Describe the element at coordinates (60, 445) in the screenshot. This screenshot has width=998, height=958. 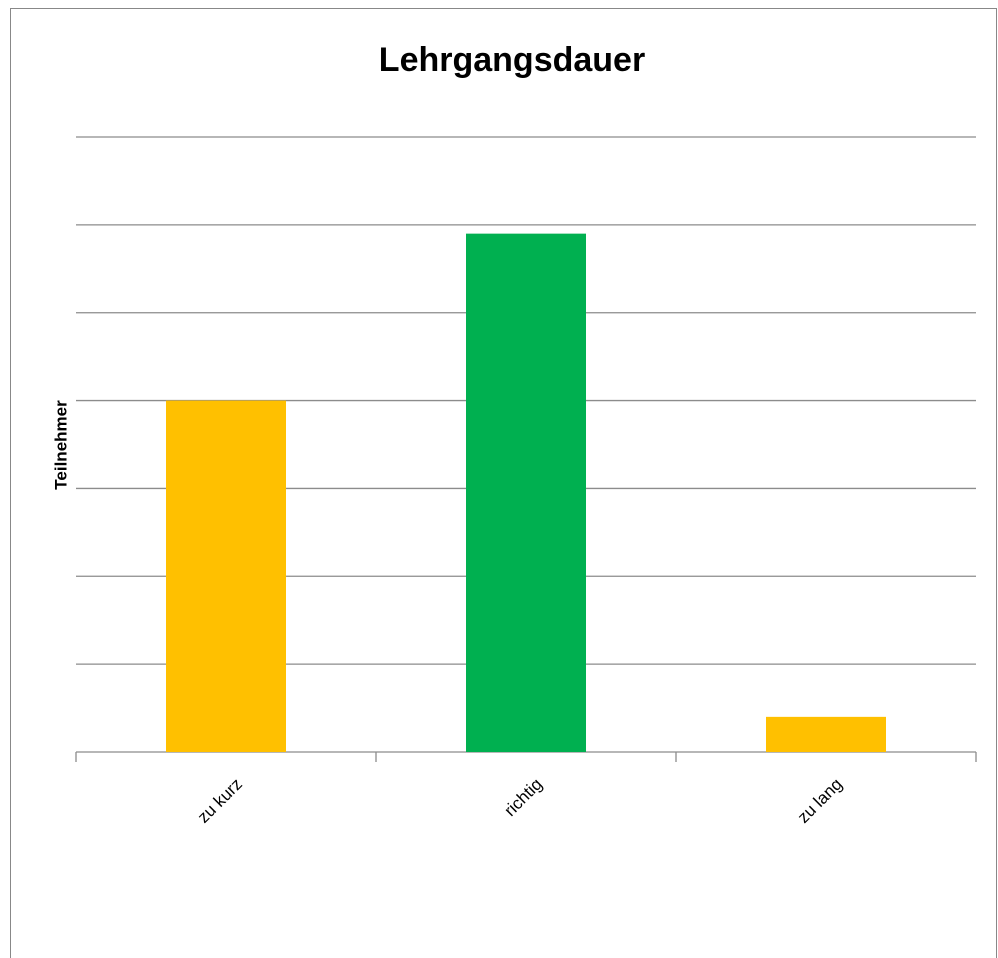
I see `y-axis-label: Teilnehmer` at that location.